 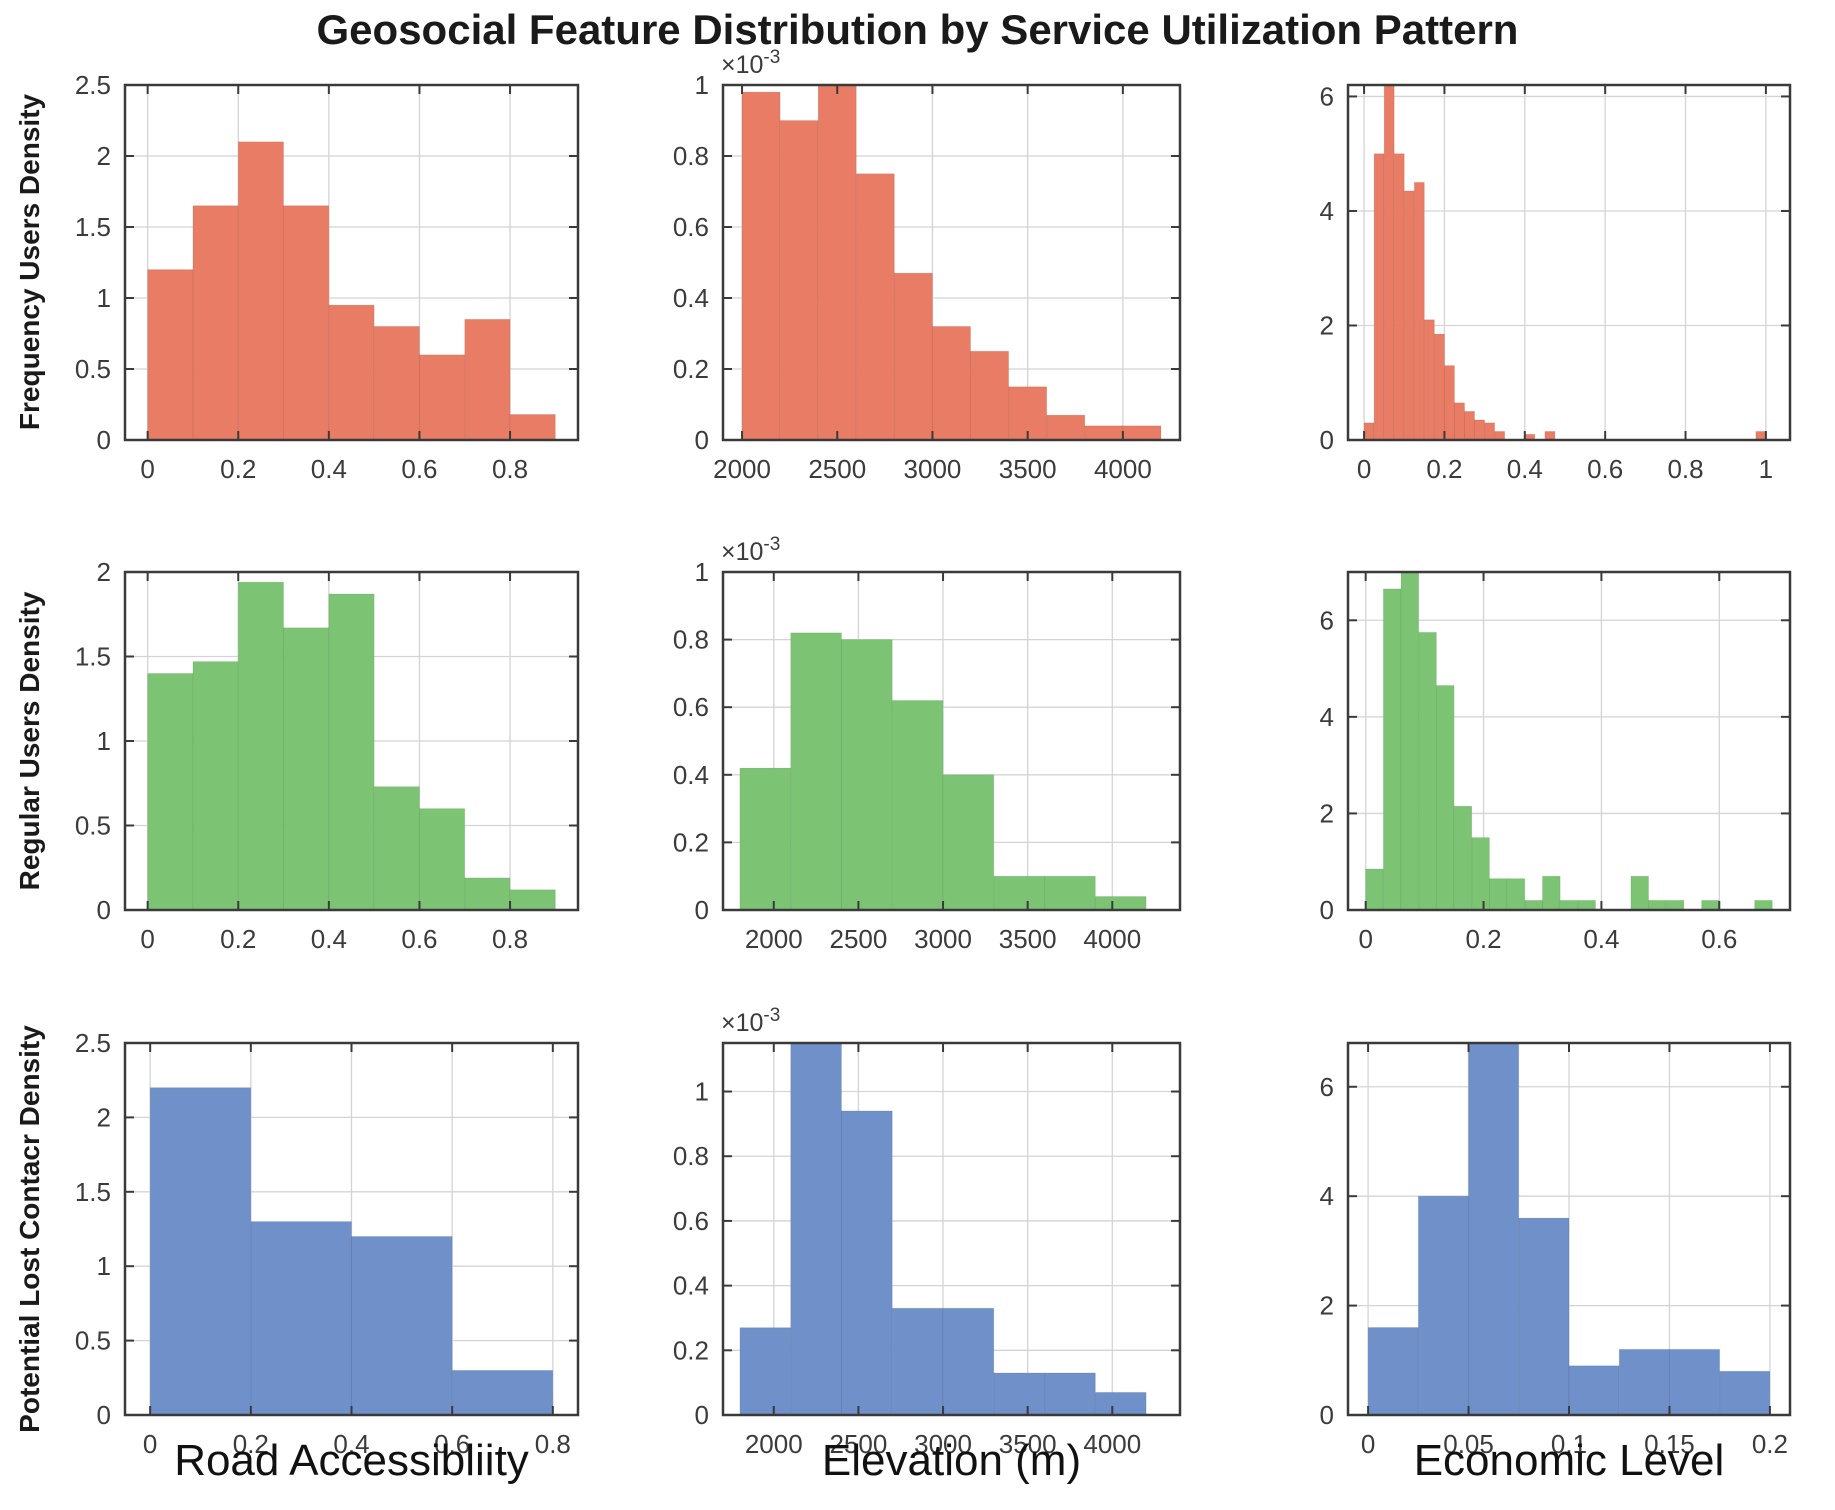 What do you see at coordinates (927, 1232) in the screenshot?
I see `histogram-potential-elevation: 2000 2500 3000 3500 4000 0 0.2 0.4 0.6 0.8 1 ×10⁻³` at bounding box center [927, 1232].